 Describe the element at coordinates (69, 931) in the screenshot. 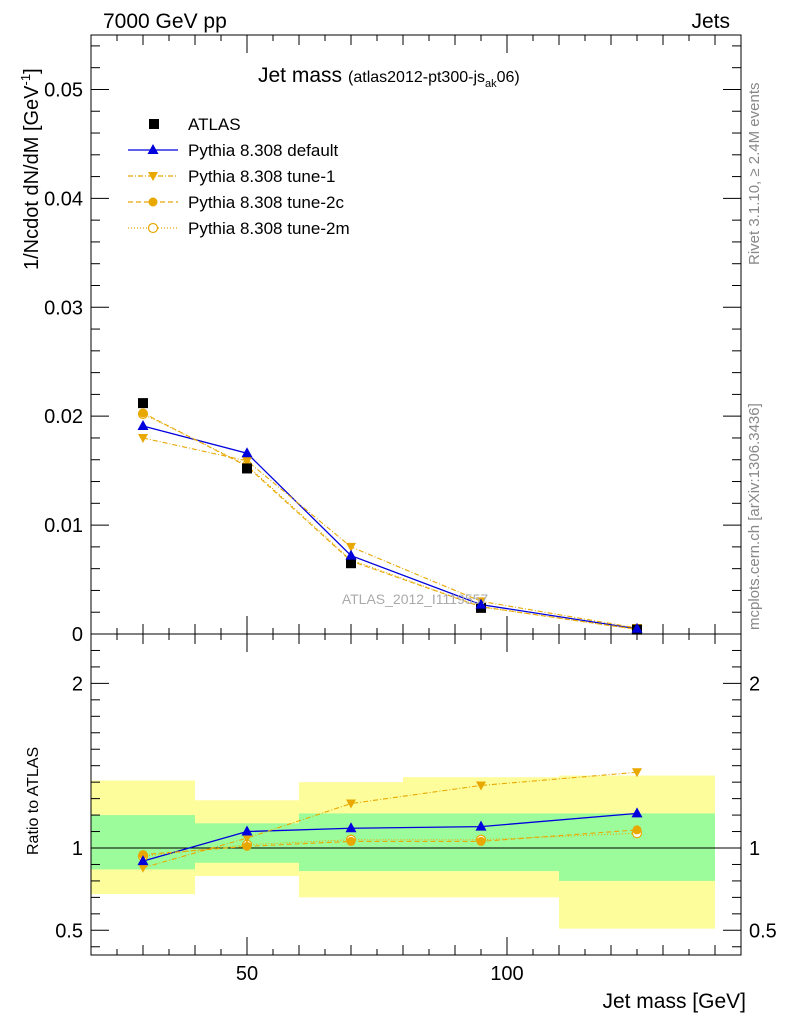

I see `ratio-ytick-label: 0.5` at that location.